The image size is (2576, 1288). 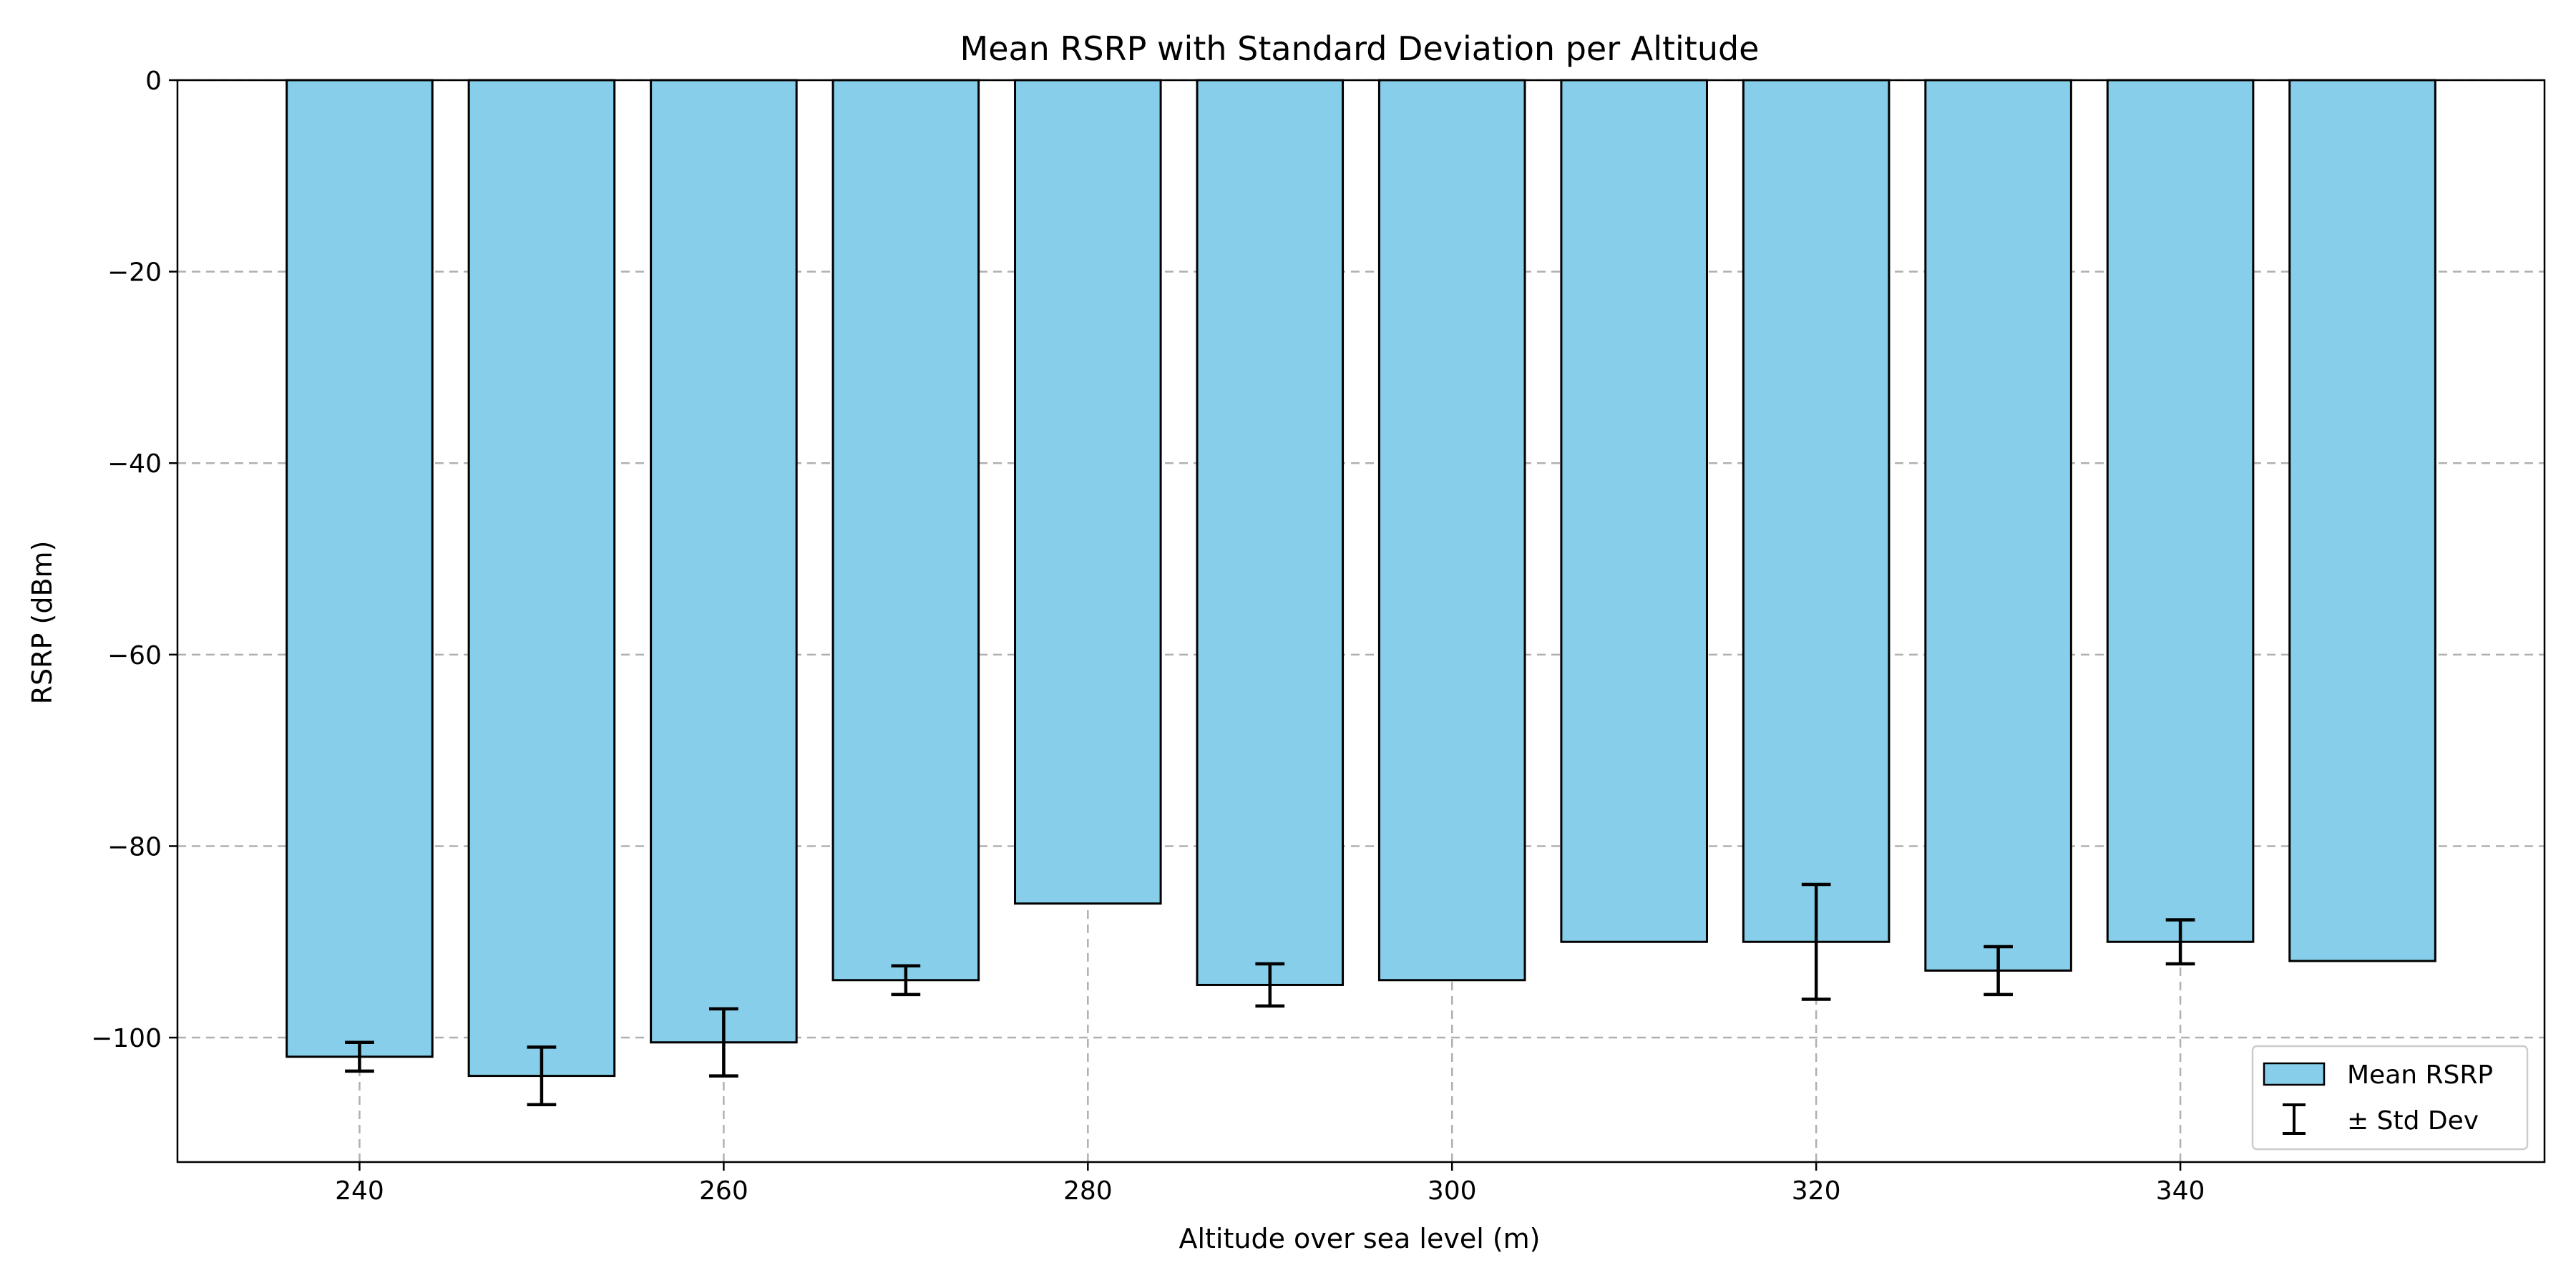 I want to click on legend-label-std-dev: ± Std Dev, so click(x=2413, y=1121).